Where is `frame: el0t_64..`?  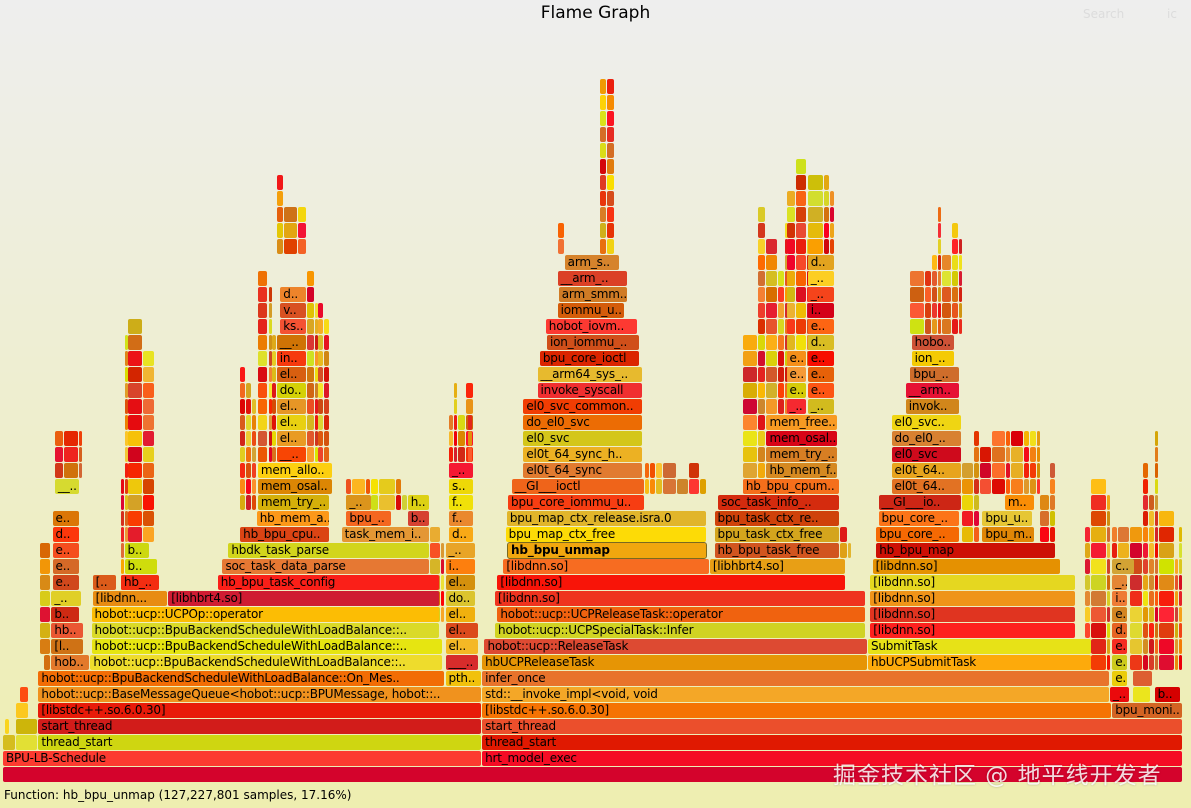 frame: el0t_64.. is located at coordinates (926, 470).